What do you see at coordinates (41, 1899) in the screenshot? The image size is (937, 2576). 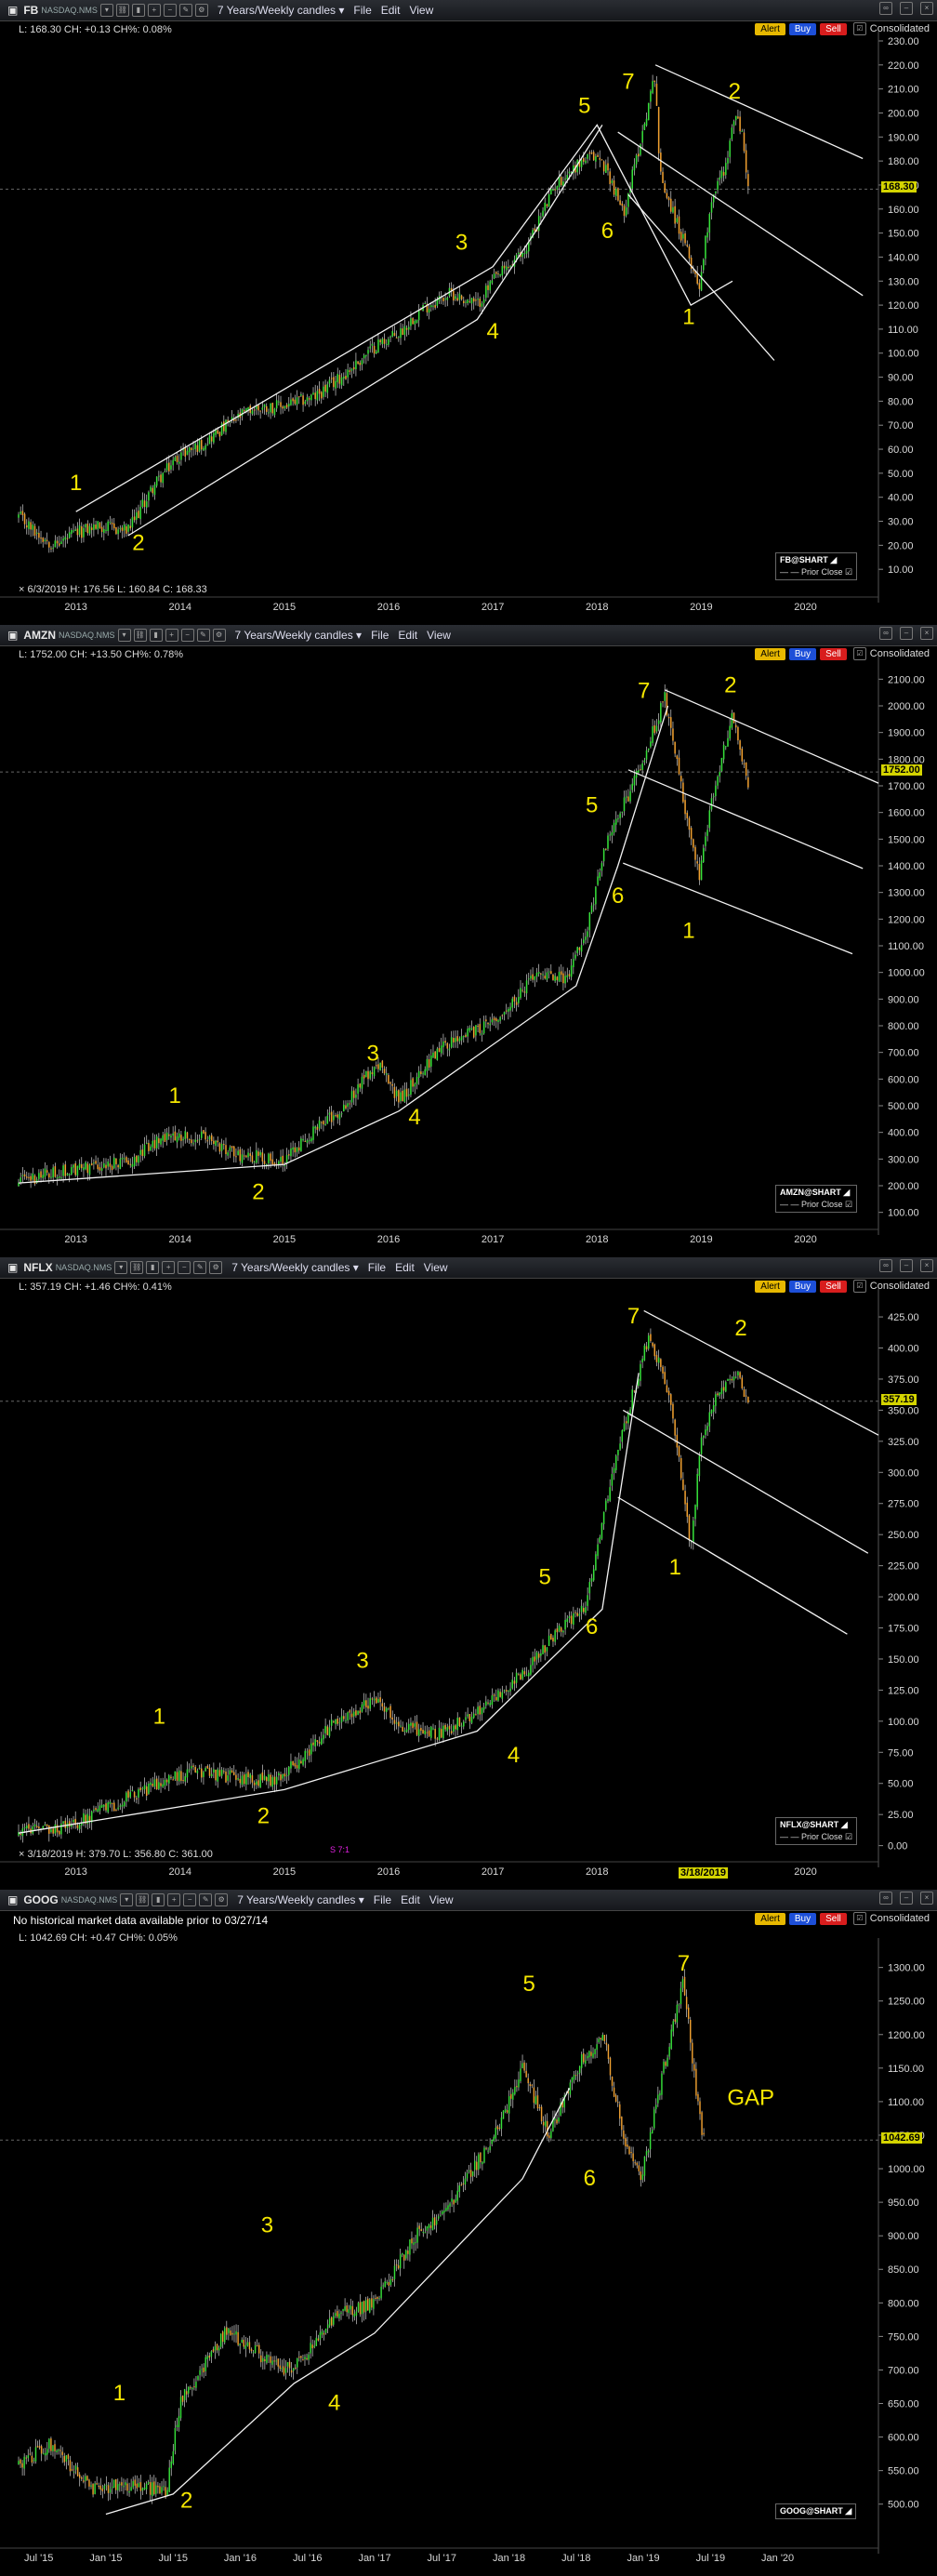 I see `symbol-label: GOOG` at bounding box center [41, 1899].